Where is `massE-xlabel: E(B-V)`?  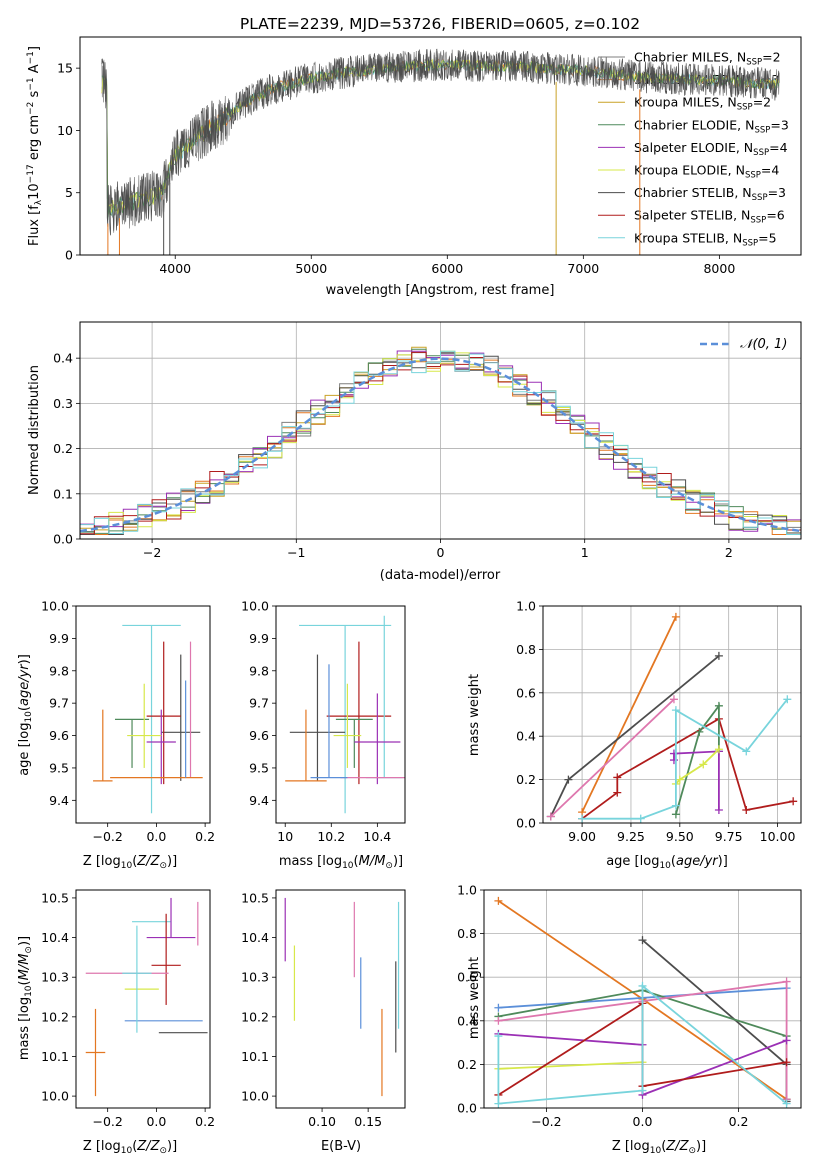
massE-xlabel: E(B-V) is located at coordinates (341, 1146).